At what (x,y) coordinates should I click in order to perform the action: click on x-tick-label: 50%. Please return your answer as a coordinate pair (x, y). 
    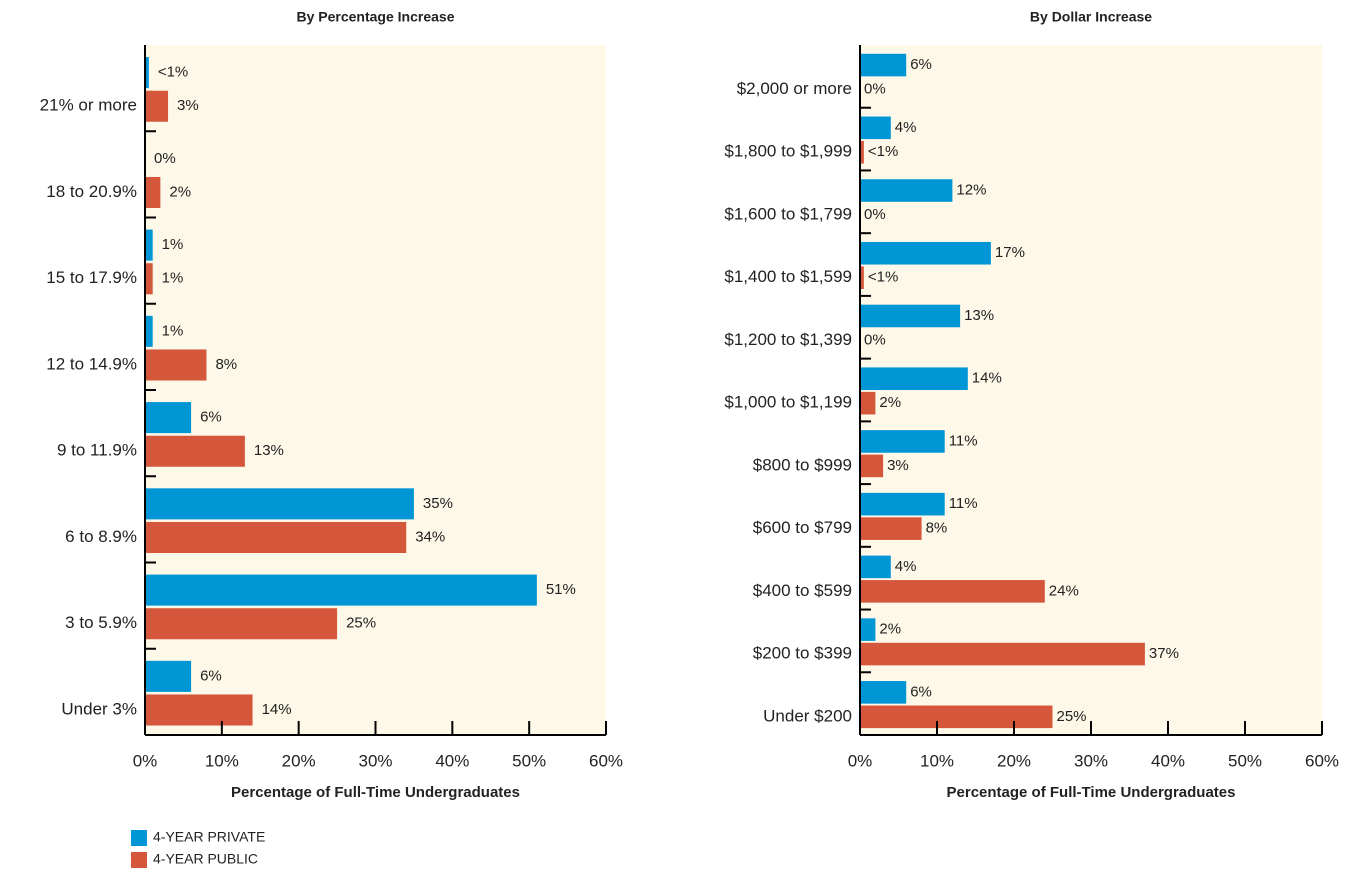
    Looking at the image, I should click on (529, 760).